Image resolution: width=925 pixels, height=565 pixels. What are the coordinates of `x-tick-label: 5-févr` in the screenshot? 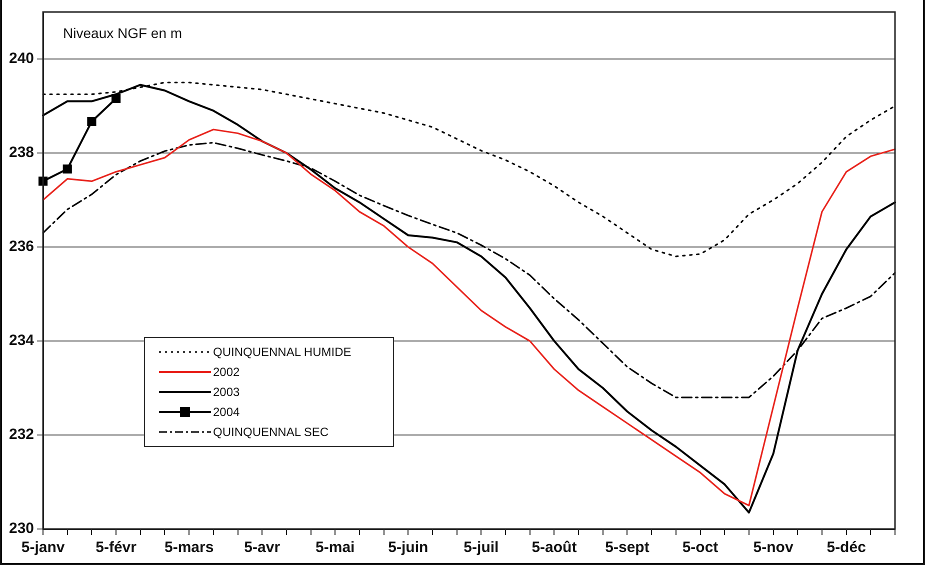 It's located at (116, 547).